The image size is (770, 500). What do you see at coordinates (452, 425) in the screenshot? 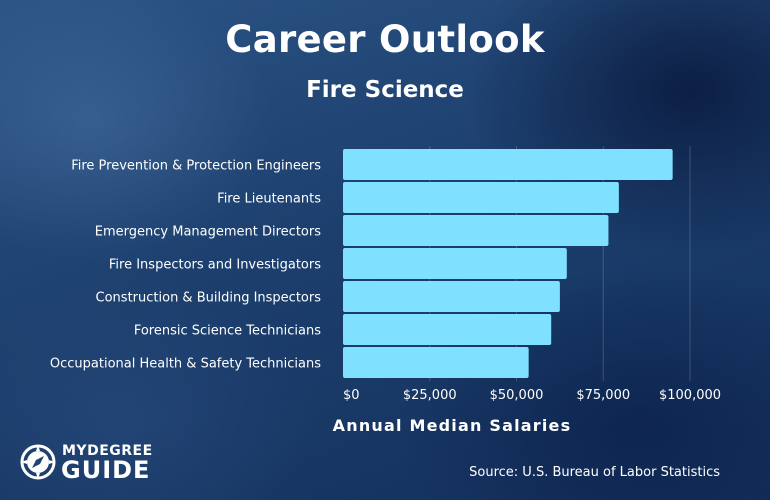
I see `x-axis-label: Annual Median Salaries` at bounding box center [452, 425].